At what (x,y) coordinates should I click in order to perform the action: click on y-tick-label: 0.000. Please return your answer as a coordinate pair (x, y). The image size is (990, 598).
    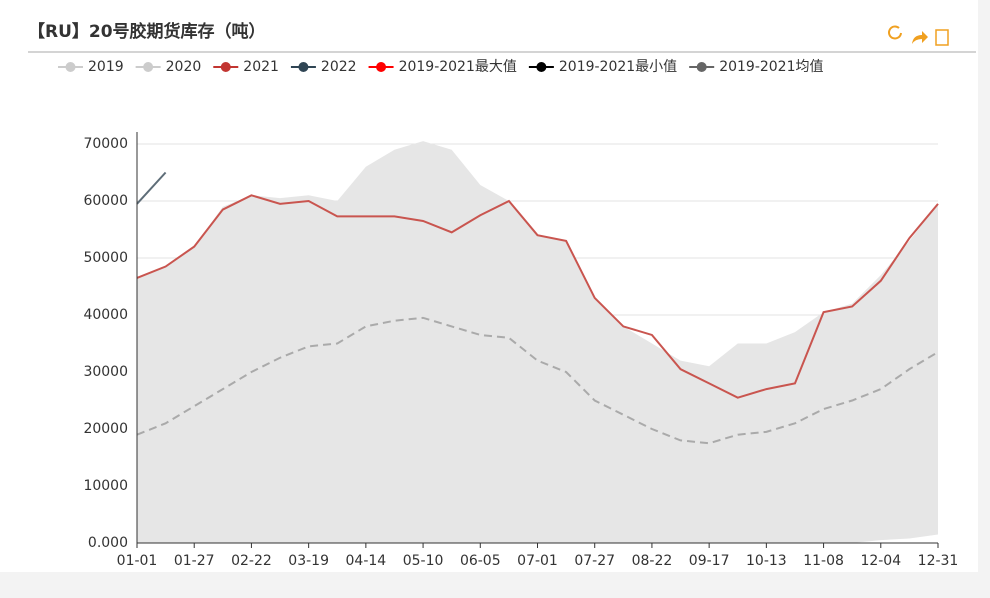
    Looking at the image, I should click on (108, 543).